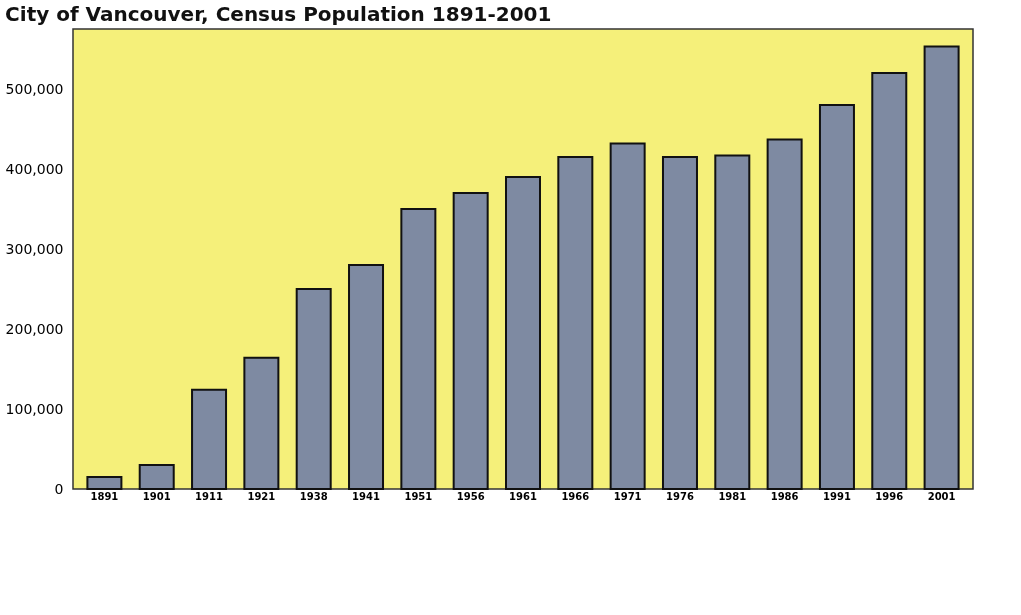  Describe the element at coordinates (941, 496) in the screenshot. I see `x-tick-label: 2001` at that location.